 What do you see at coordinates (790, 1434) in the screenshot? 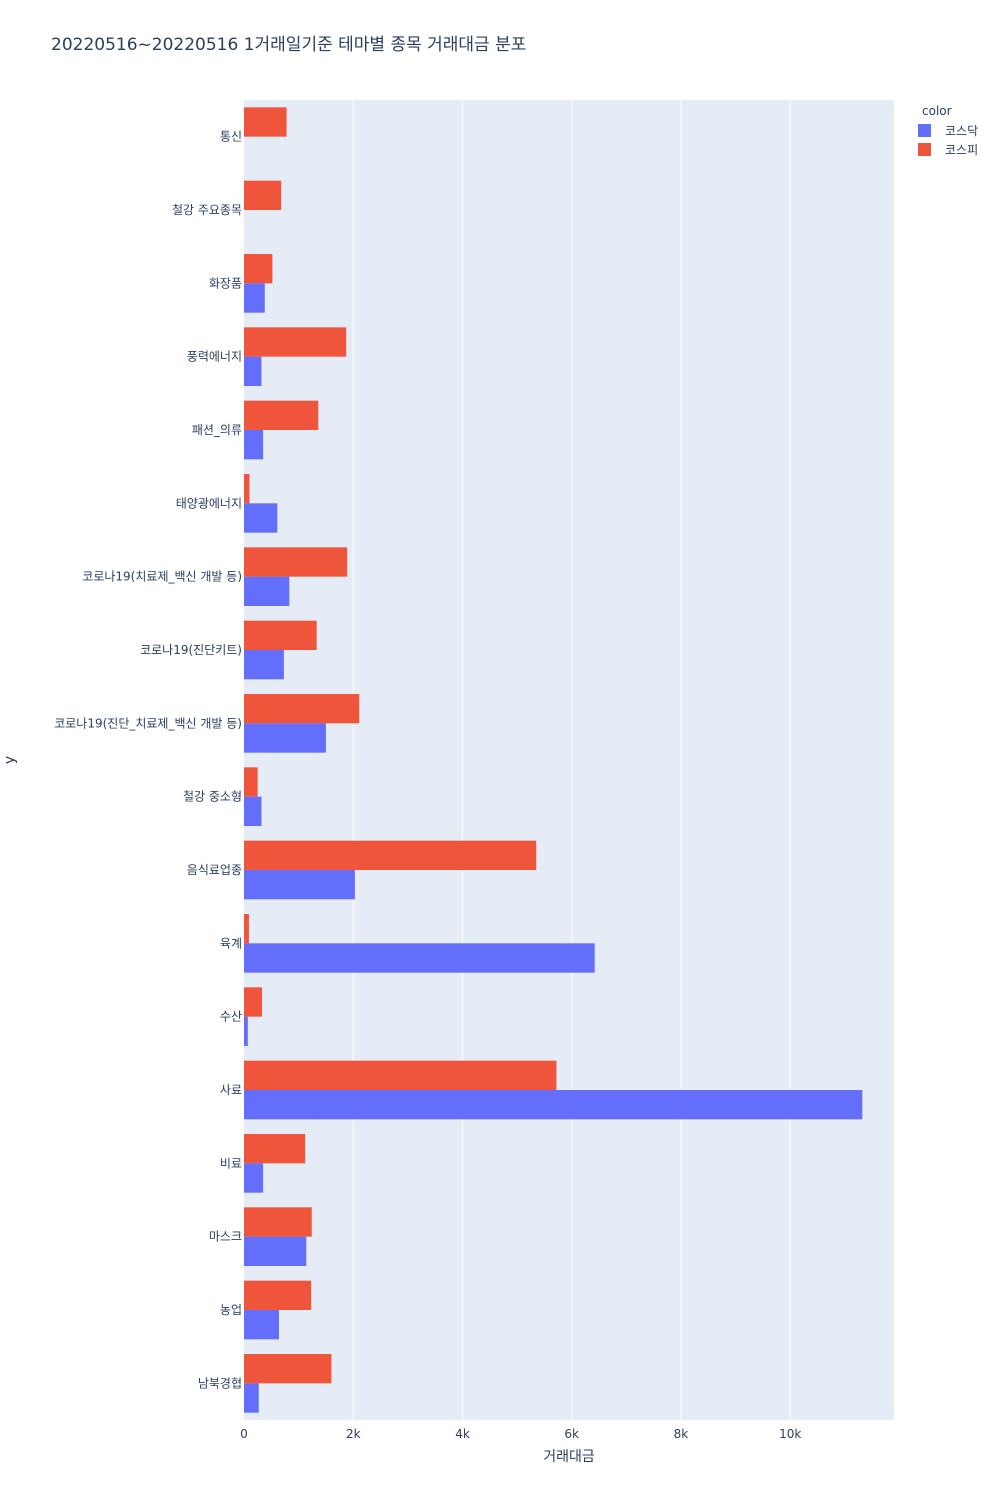
I see `x-tick-label: 10k` at bounding box center [790, 1434].